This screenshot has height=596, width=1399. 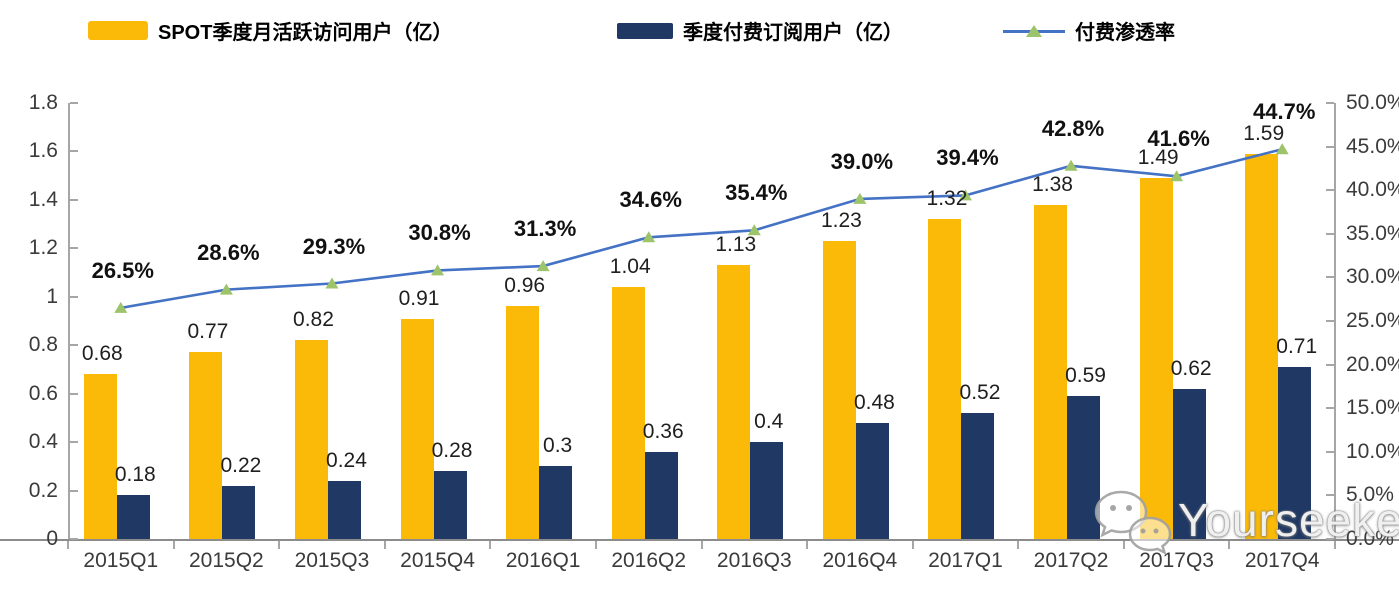 What do you see at coordinates (226, 560) in the screenshot?
I see `x-axis-tick-label: 2015Q2` at bounding box center [226, 560].